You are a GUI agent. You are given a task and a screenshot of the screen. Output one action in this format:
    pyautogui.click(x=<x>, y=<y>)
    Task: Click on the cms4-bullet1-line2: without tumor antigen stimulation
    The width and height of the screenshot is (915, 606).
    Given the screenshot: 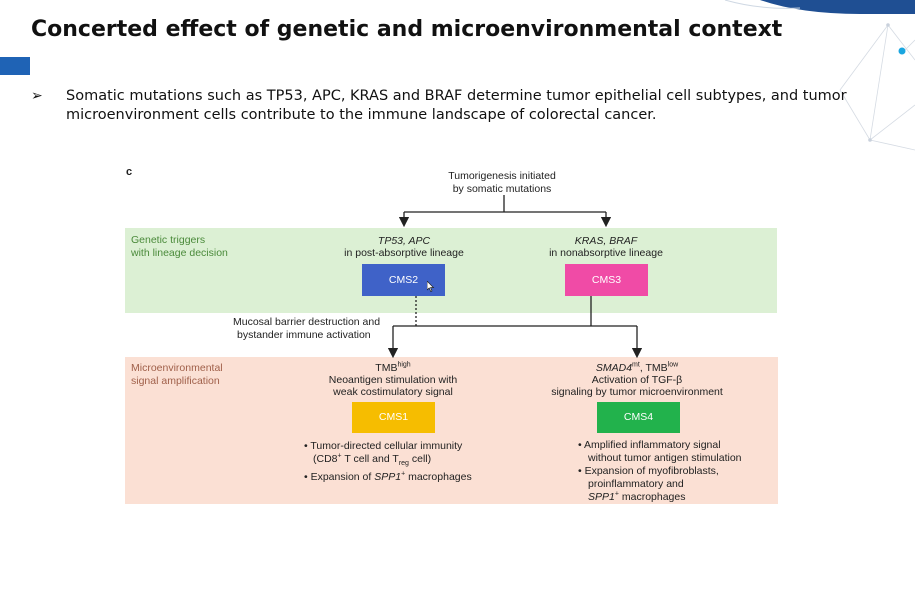 What is the action you would take?
    pyautogui.click(x=665, y=458)
    